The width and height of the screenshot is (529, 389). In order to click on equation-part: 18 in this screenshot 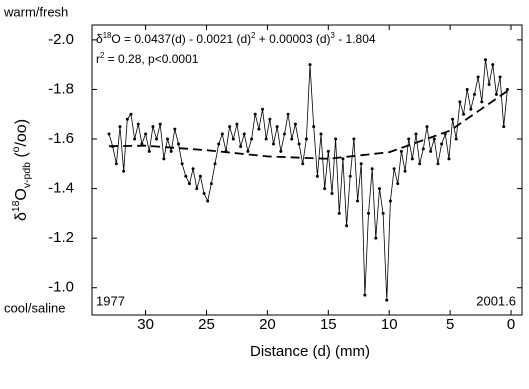, I will do `click(107, 35)`.